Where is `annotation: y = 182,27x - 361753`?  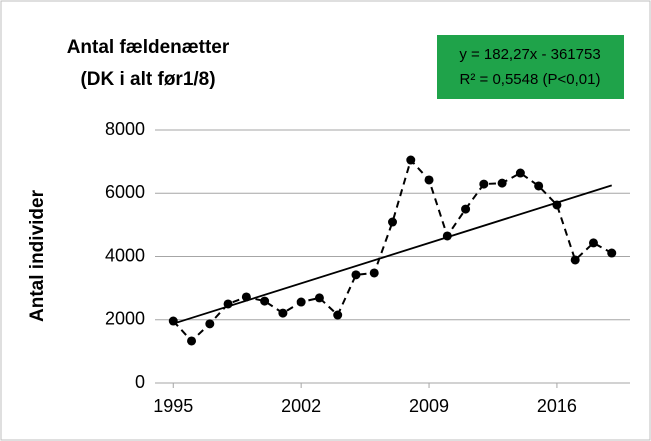
annotation: y = 182,27x - 361753 is located at coordinates (529, 54).